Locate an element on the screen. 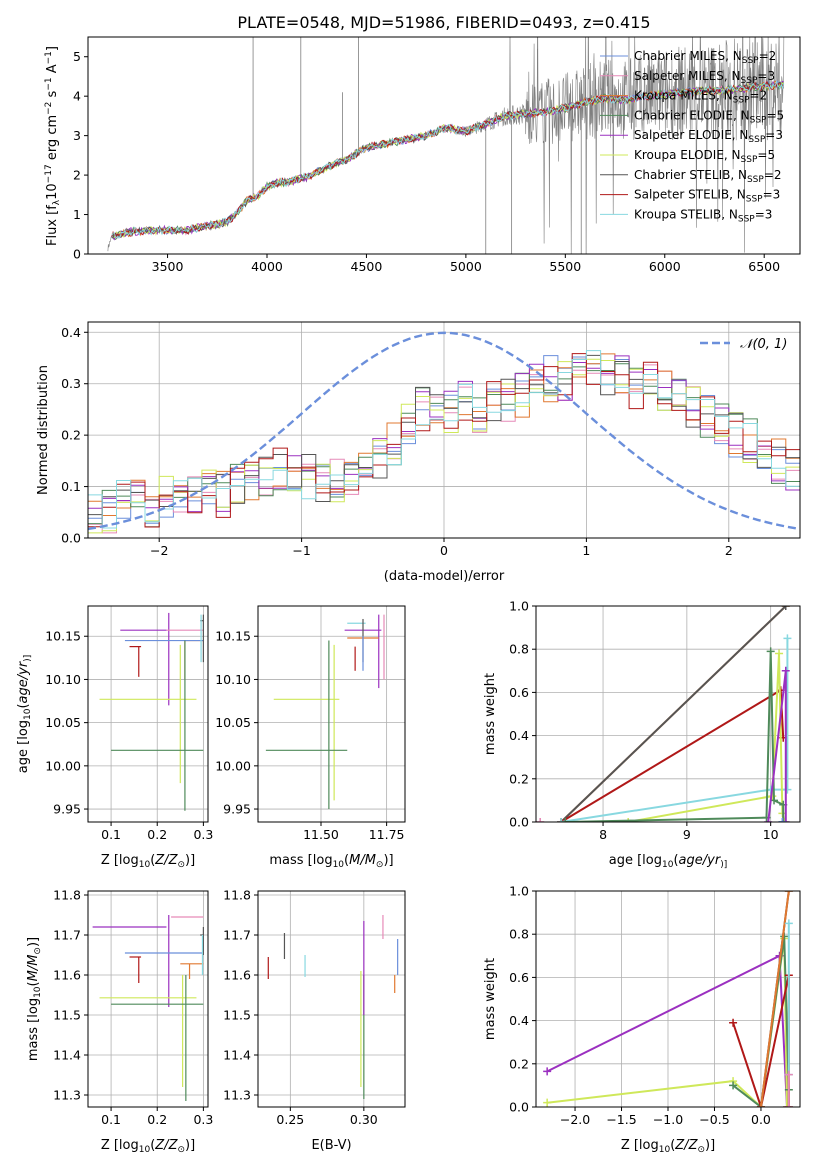 This screenshot has height=1170, width=819. y-tick-label: 0.2 is located at coordinates (519, 778).